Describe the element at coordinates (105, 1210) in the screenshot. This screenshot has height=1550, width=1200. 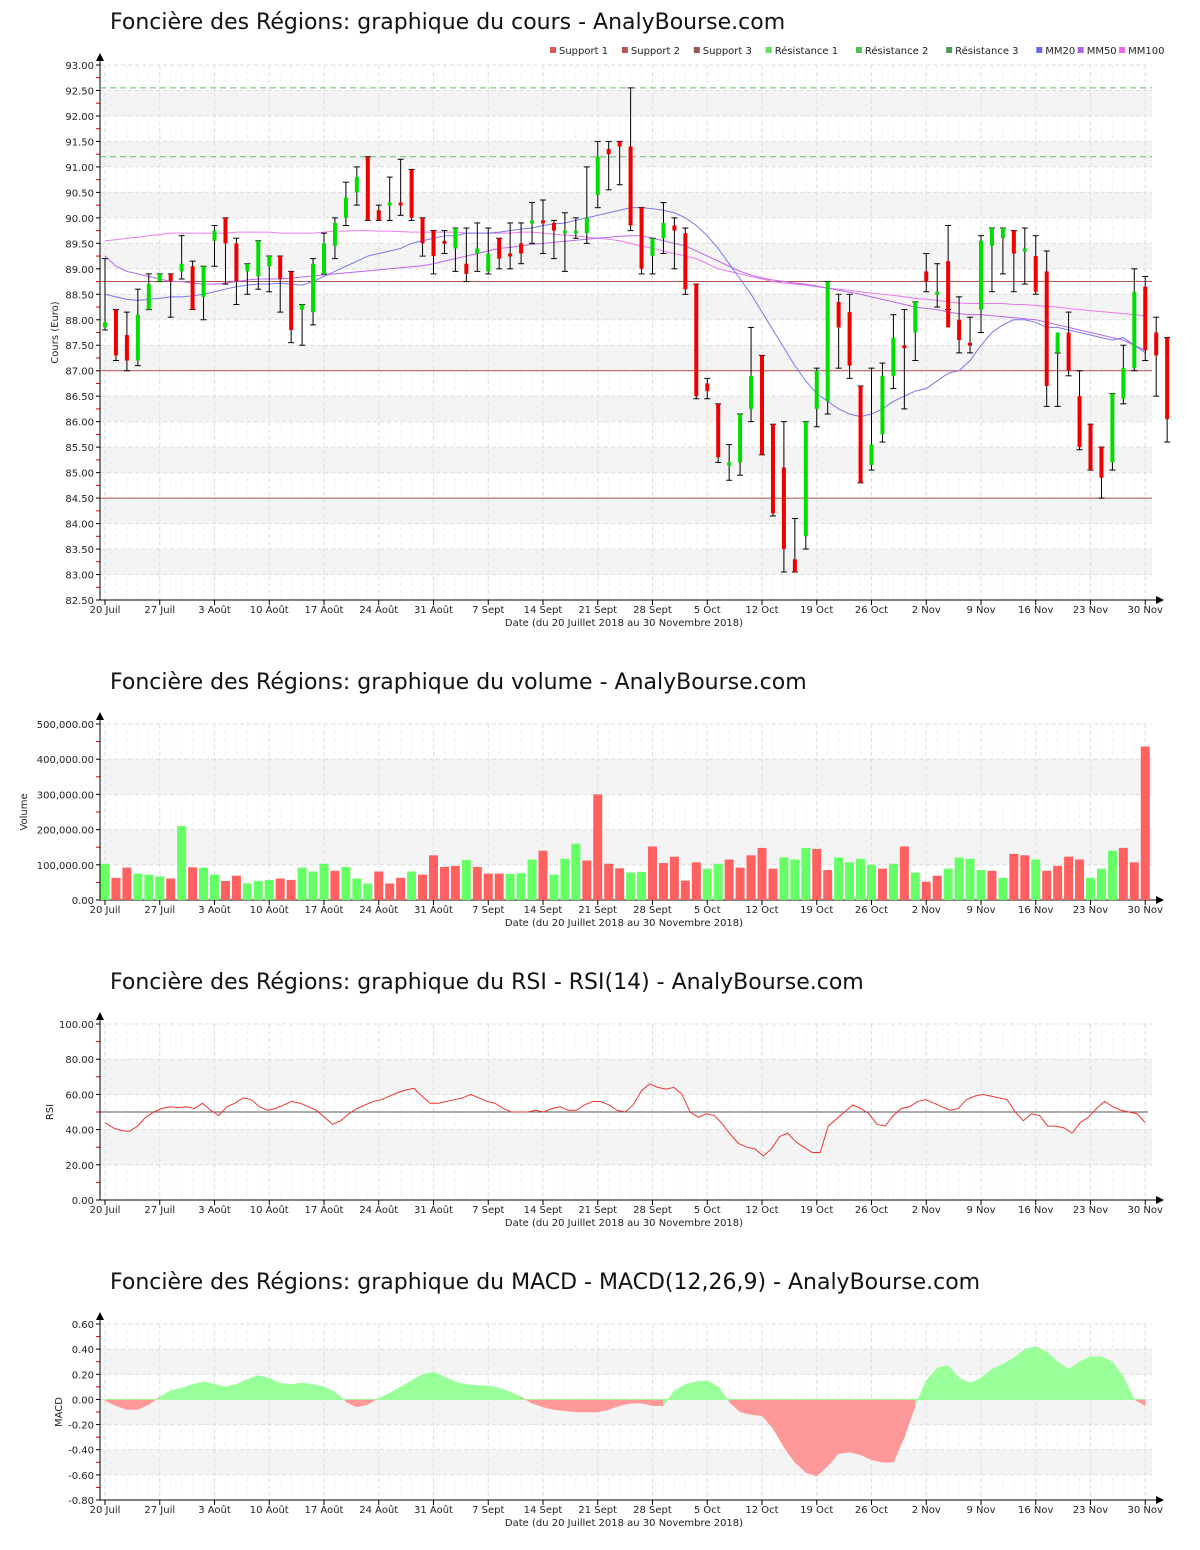
I see `x-tick-label: 20 Juil` at that location.